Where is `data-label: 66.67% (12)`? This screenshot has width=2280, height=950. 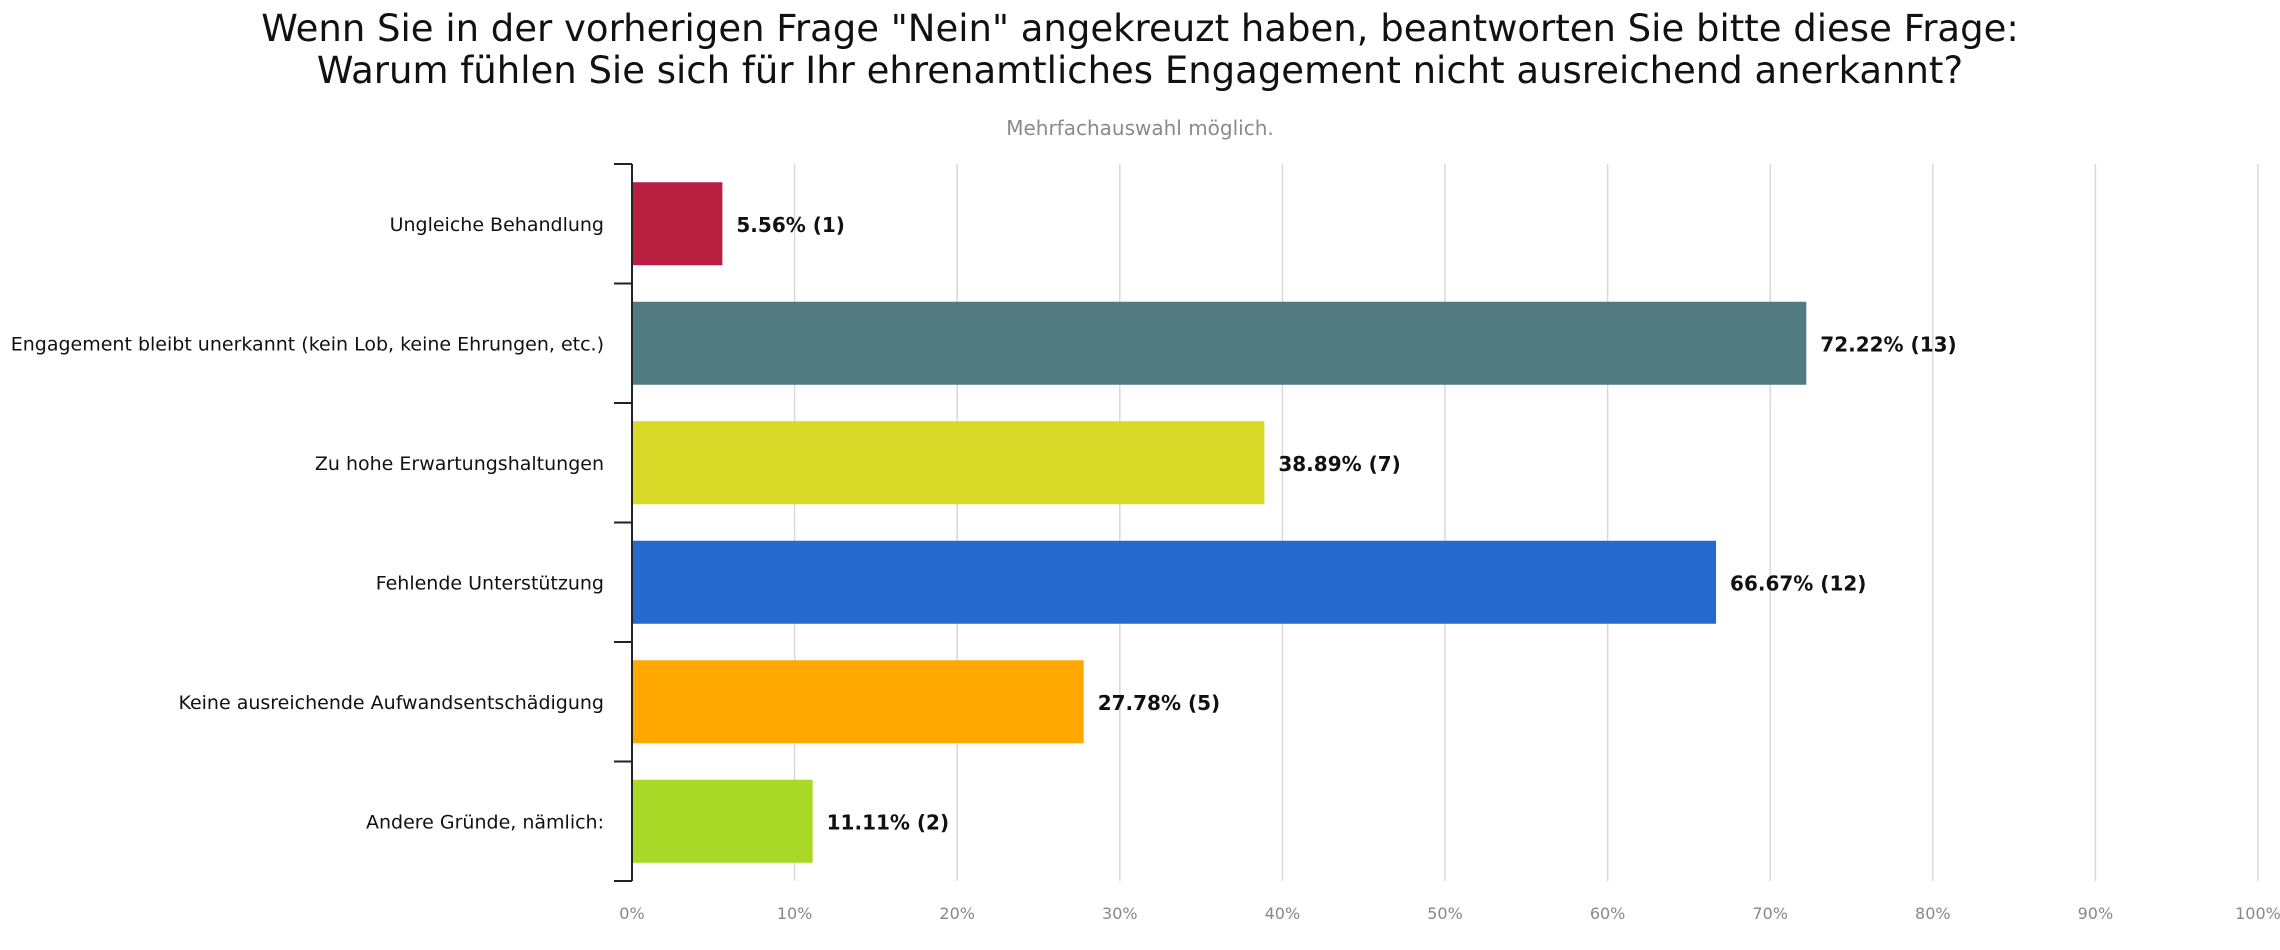
data-label: 66.67% (12) is located at coordinates (1798, 583).